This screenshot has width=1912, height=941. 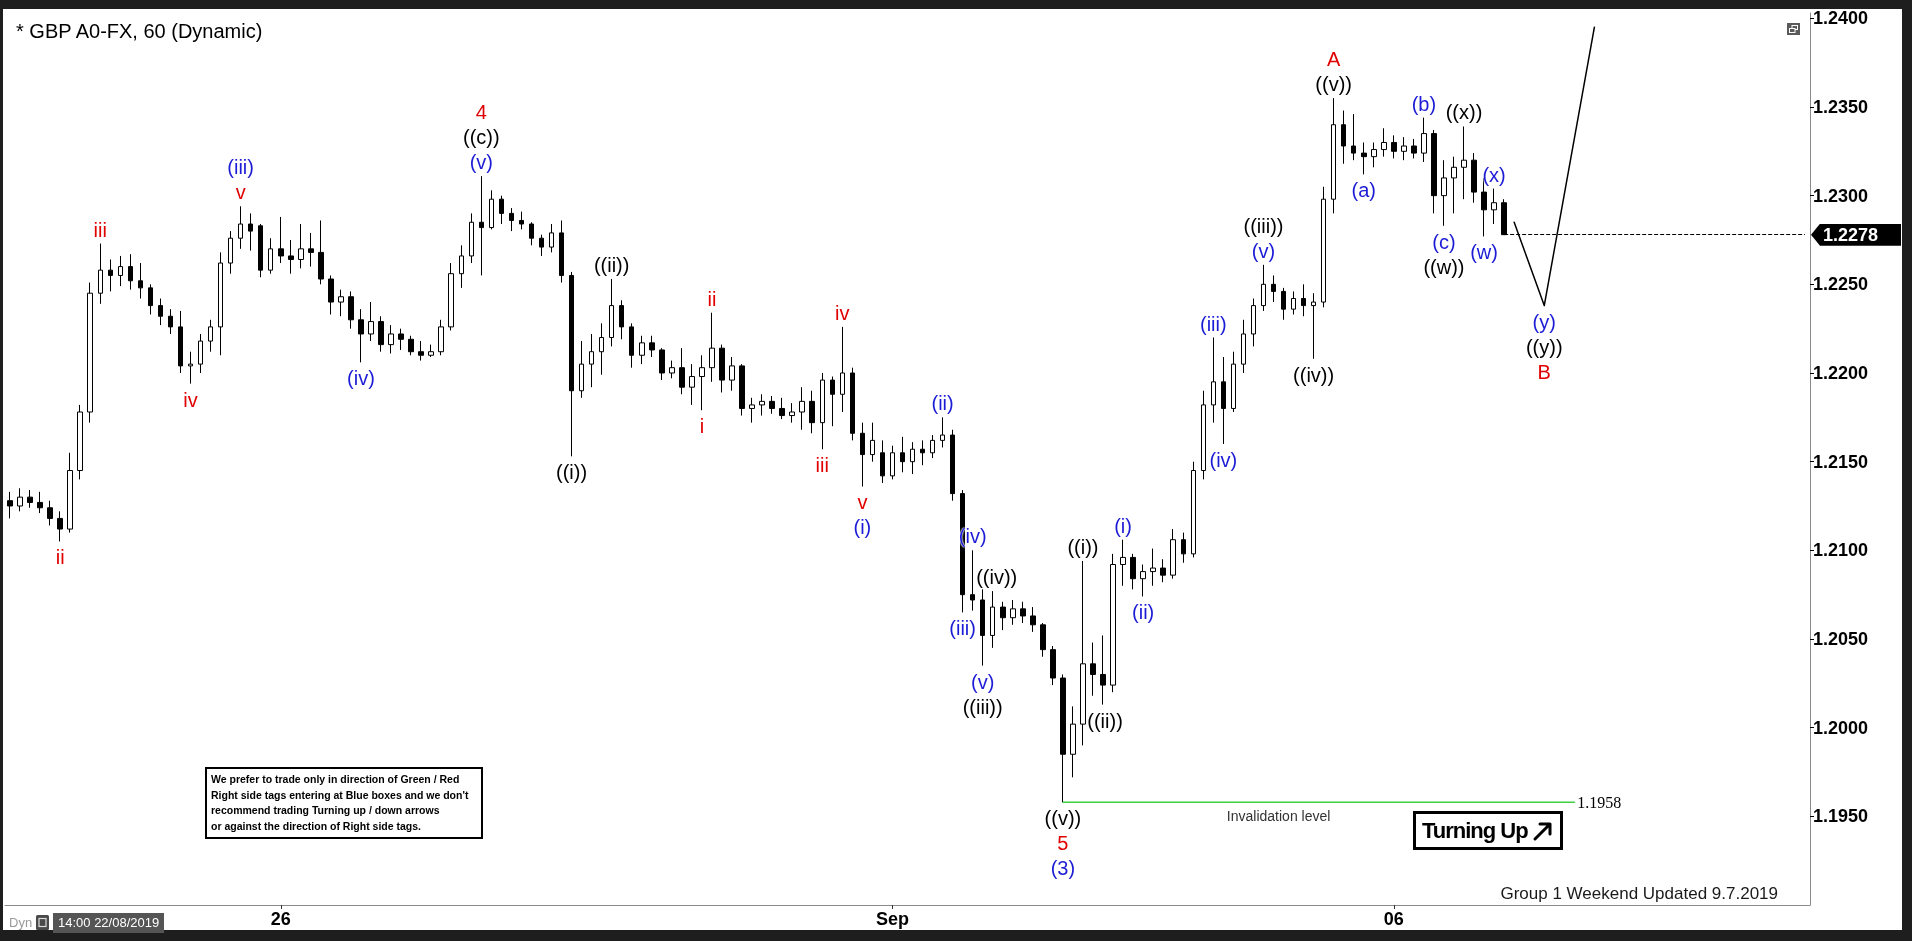 I want to click on annotation: ((ii)), so click(x=611, y=265).